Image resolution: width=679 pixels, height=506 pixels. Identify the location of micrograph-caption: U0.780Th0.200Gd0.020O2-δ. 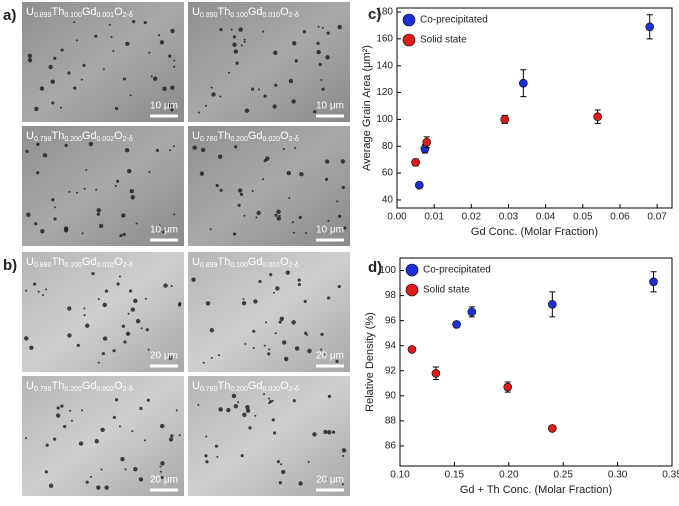
(245, 386).